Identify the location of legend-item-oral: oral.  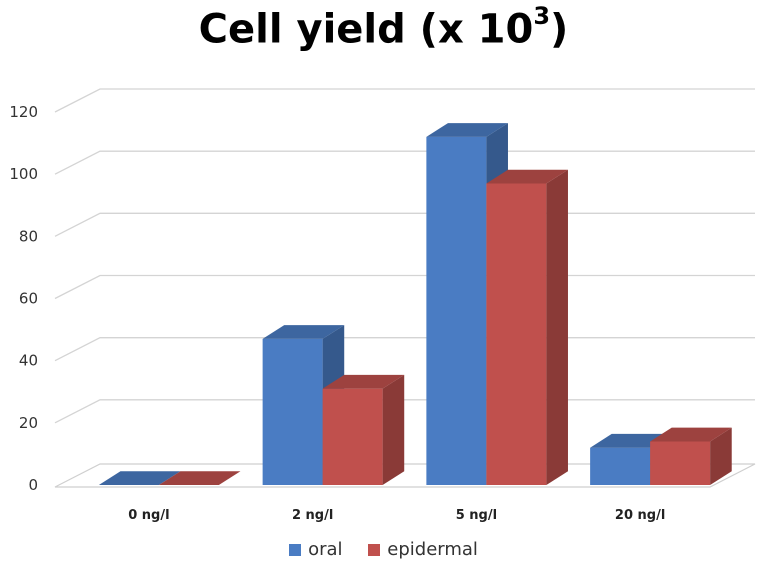
(316, 549).